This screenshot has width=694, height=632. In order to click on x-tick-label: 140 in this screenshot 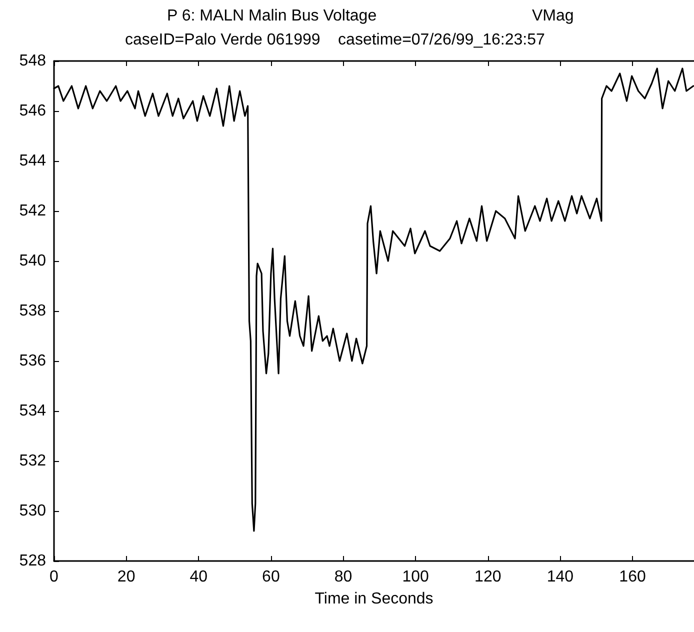, I will do `click(560, 577)`.